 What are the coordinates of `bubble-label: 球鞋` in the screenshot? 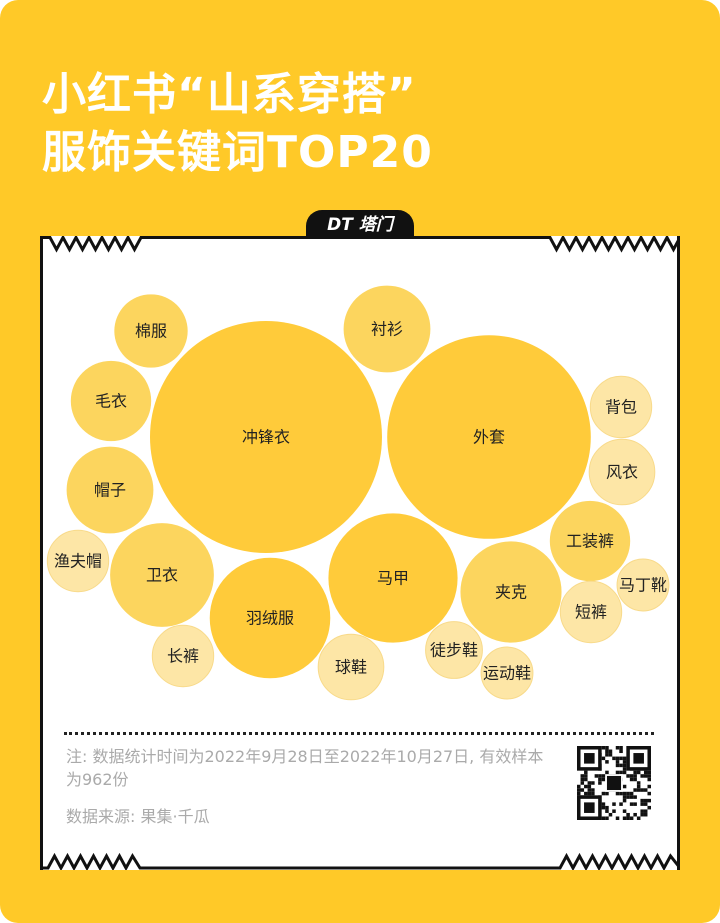 It's located at (351, 667).